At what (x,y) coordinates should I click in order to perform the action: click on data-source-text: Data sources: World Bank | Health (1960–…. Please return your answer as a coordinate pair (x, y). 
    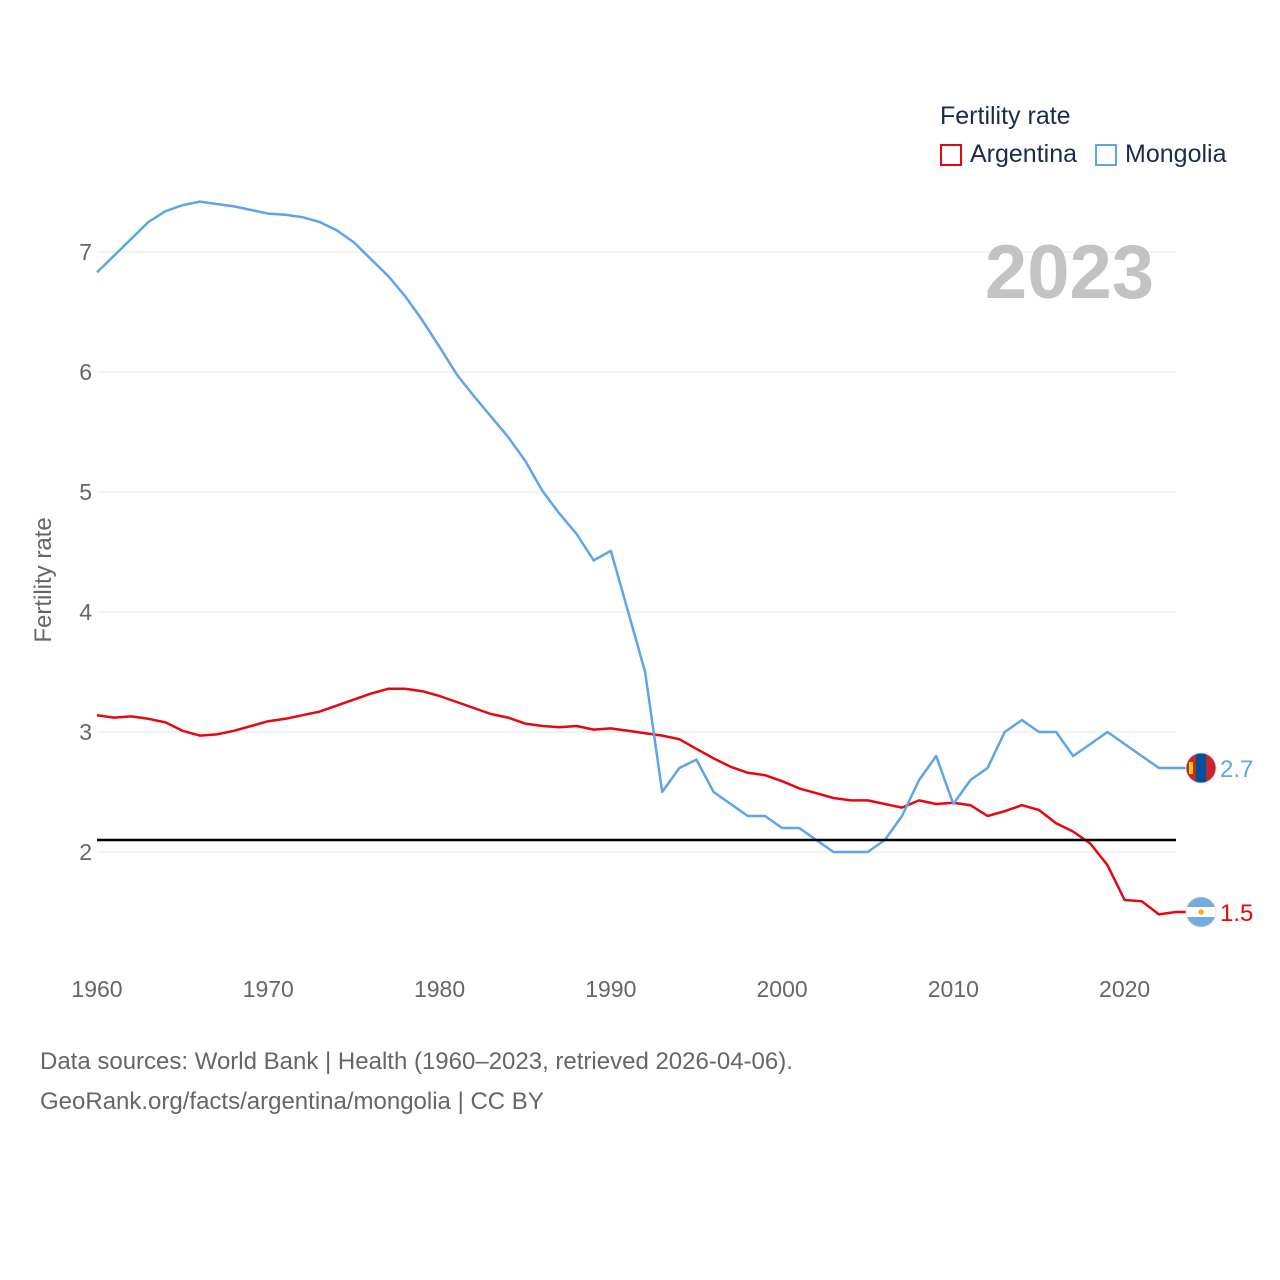
    Looking at the image, I should click on (416, 1061).